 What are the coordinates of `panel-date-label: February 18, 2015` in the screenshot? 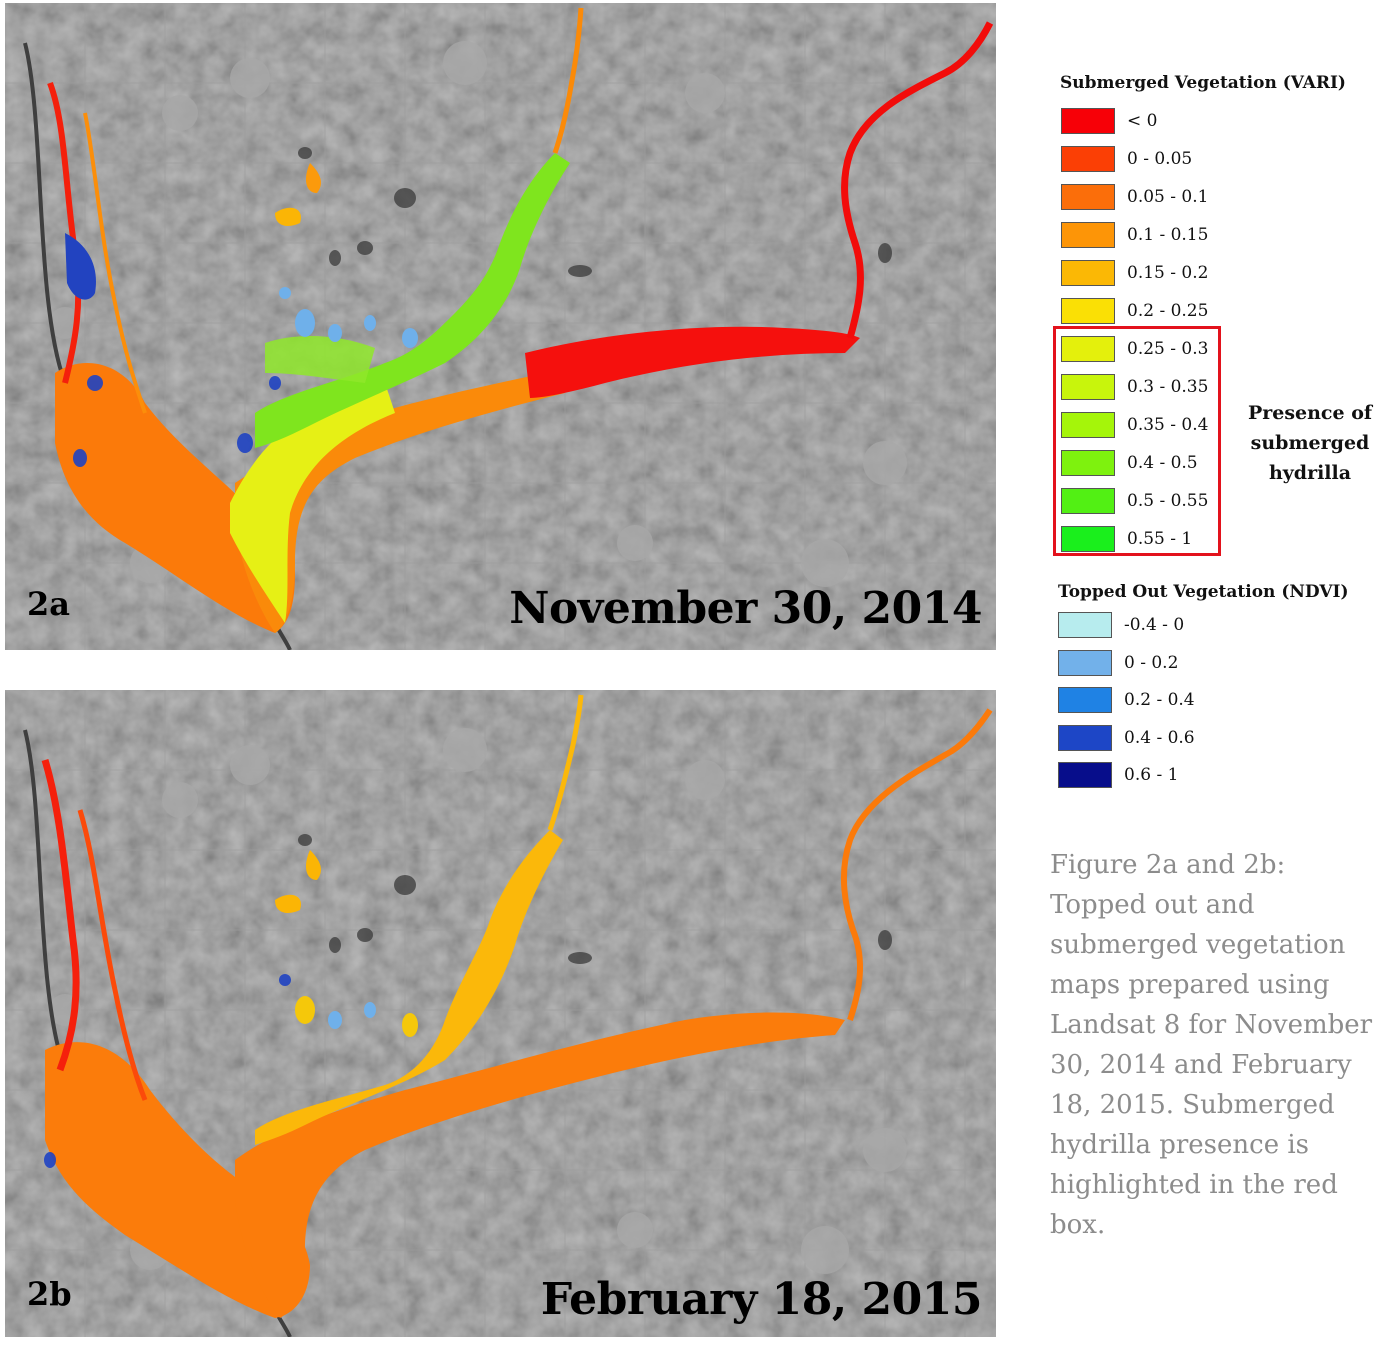 It's located at (761, 1299).